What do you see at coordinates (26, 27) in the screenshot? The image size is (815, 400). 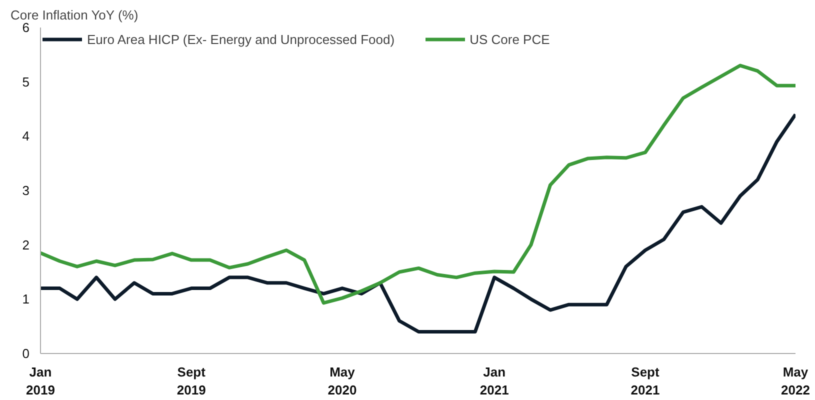 I see `y-tick-label: 6` at bounding box center [26, 27].